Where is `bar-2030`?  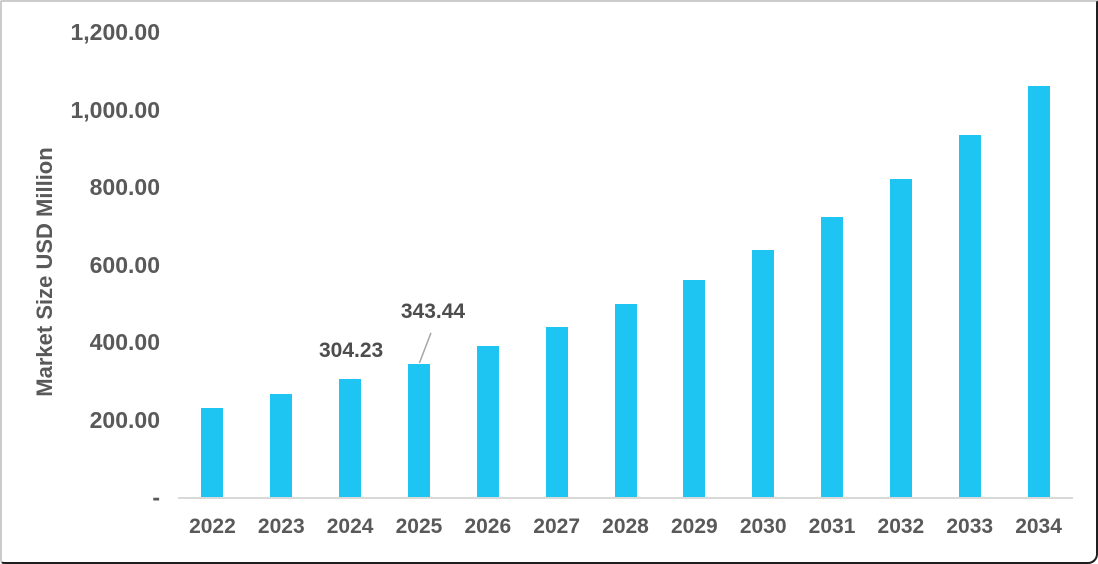
bar-2030 is located at coordinates (763, 373).